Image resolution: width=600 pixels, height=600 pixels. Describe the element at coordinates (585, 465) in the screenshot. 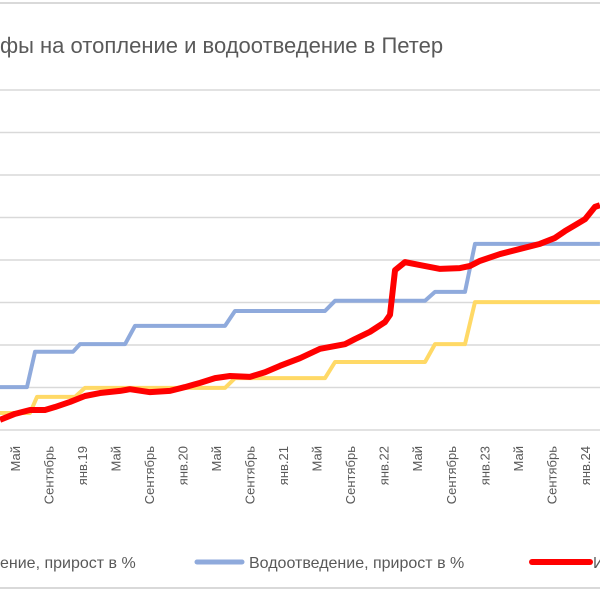

I see `x-tick-label: янв.24` at that location.